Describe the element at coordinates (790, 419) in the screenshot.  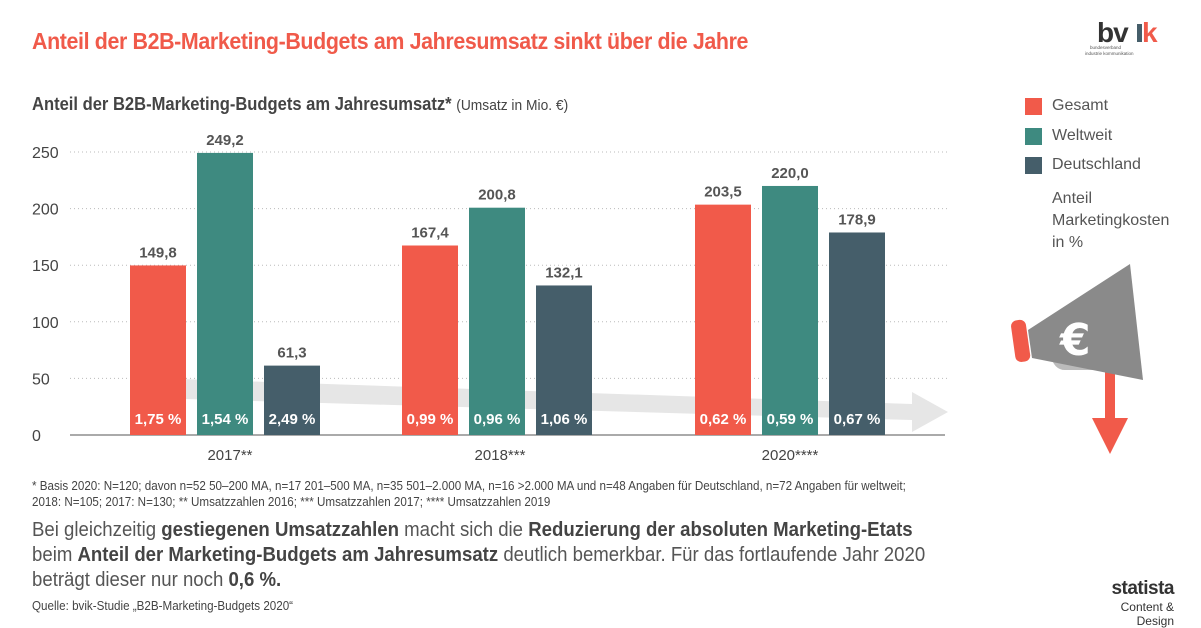
I see `percent-label: 0,59 %` at that location.